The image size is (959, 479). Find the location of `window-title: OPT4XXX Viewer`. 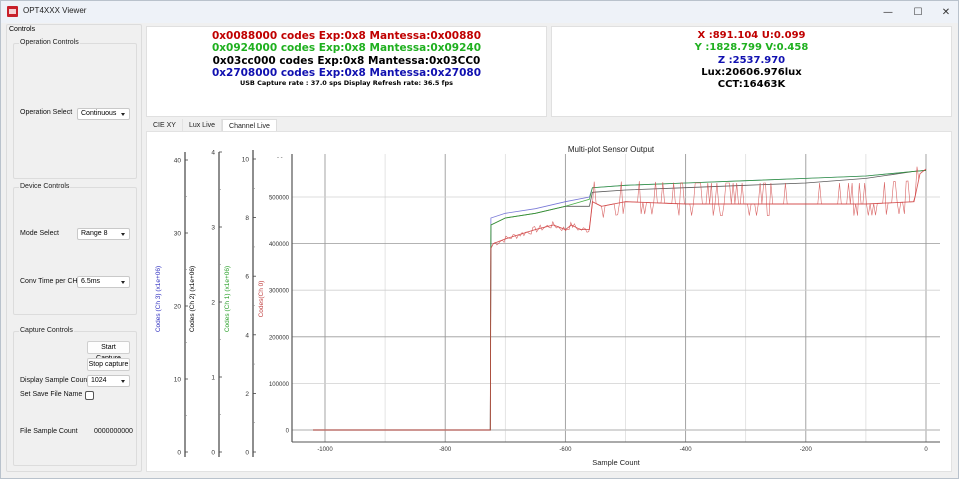

window-title: OPT4XXX Viewer is located at coordinates (55, 10).